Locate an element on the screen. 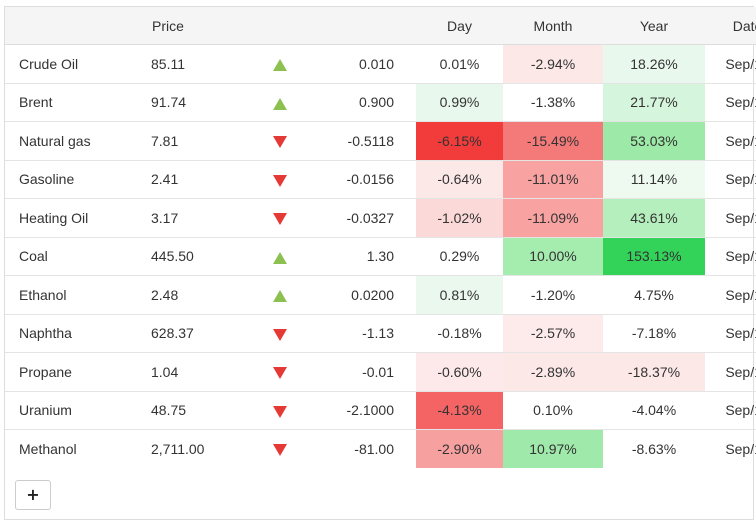  year-percent-cell: 4.75% is located at coordinates (654, 294).